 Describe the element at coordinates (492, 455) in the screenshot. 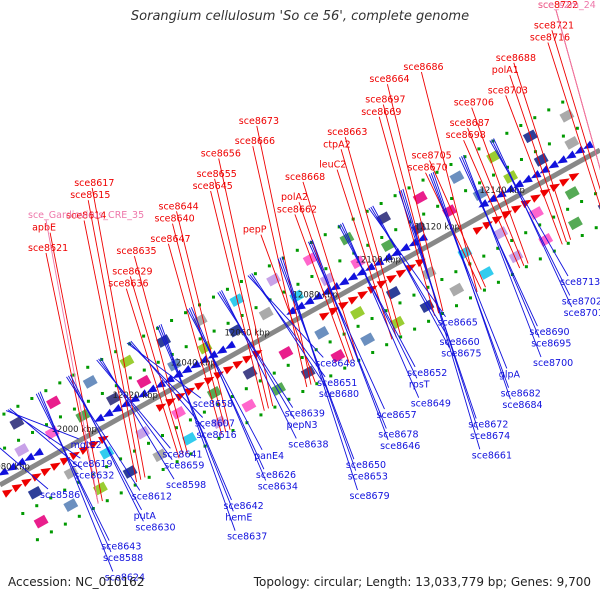

I see `gene-label: sce8661` at that location.